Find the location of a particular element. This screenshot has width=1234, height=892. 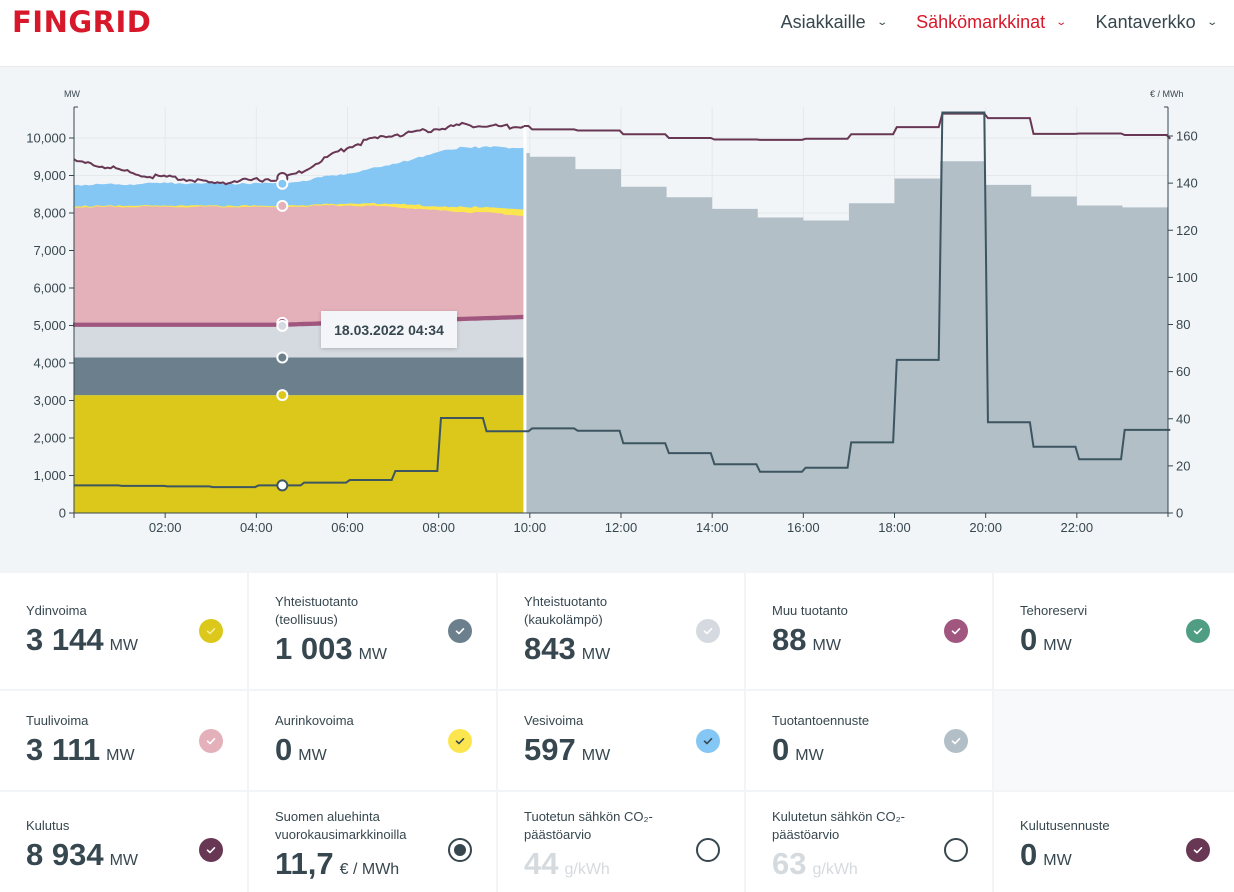

legend-card: Tuotantoennuste 0 MW is located at coordinates (869, 740).